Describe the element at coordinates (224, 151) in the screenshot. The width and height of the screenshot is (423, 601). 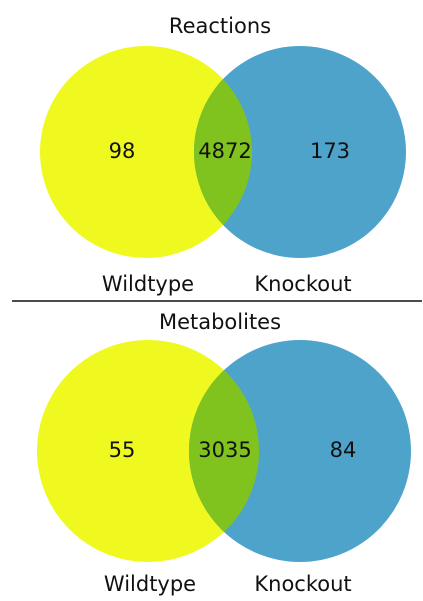
I see `region-count: 4872` at that location.